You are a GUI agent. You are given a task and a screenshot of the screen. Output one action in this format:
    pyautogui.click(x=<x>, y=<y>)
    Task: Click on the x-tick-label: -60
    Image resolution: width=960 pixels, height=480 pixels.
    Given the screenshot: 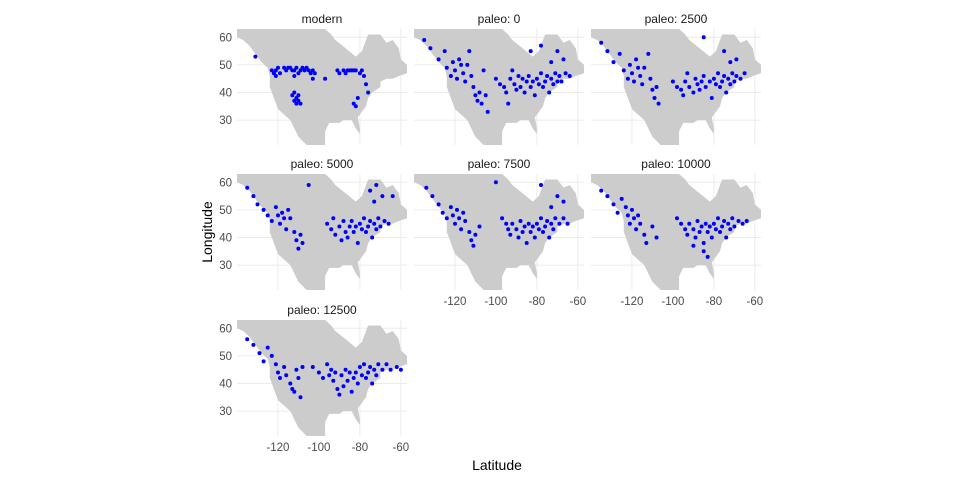 What is the action you would take?
    pyautogui.click(x=578, y=302)
    